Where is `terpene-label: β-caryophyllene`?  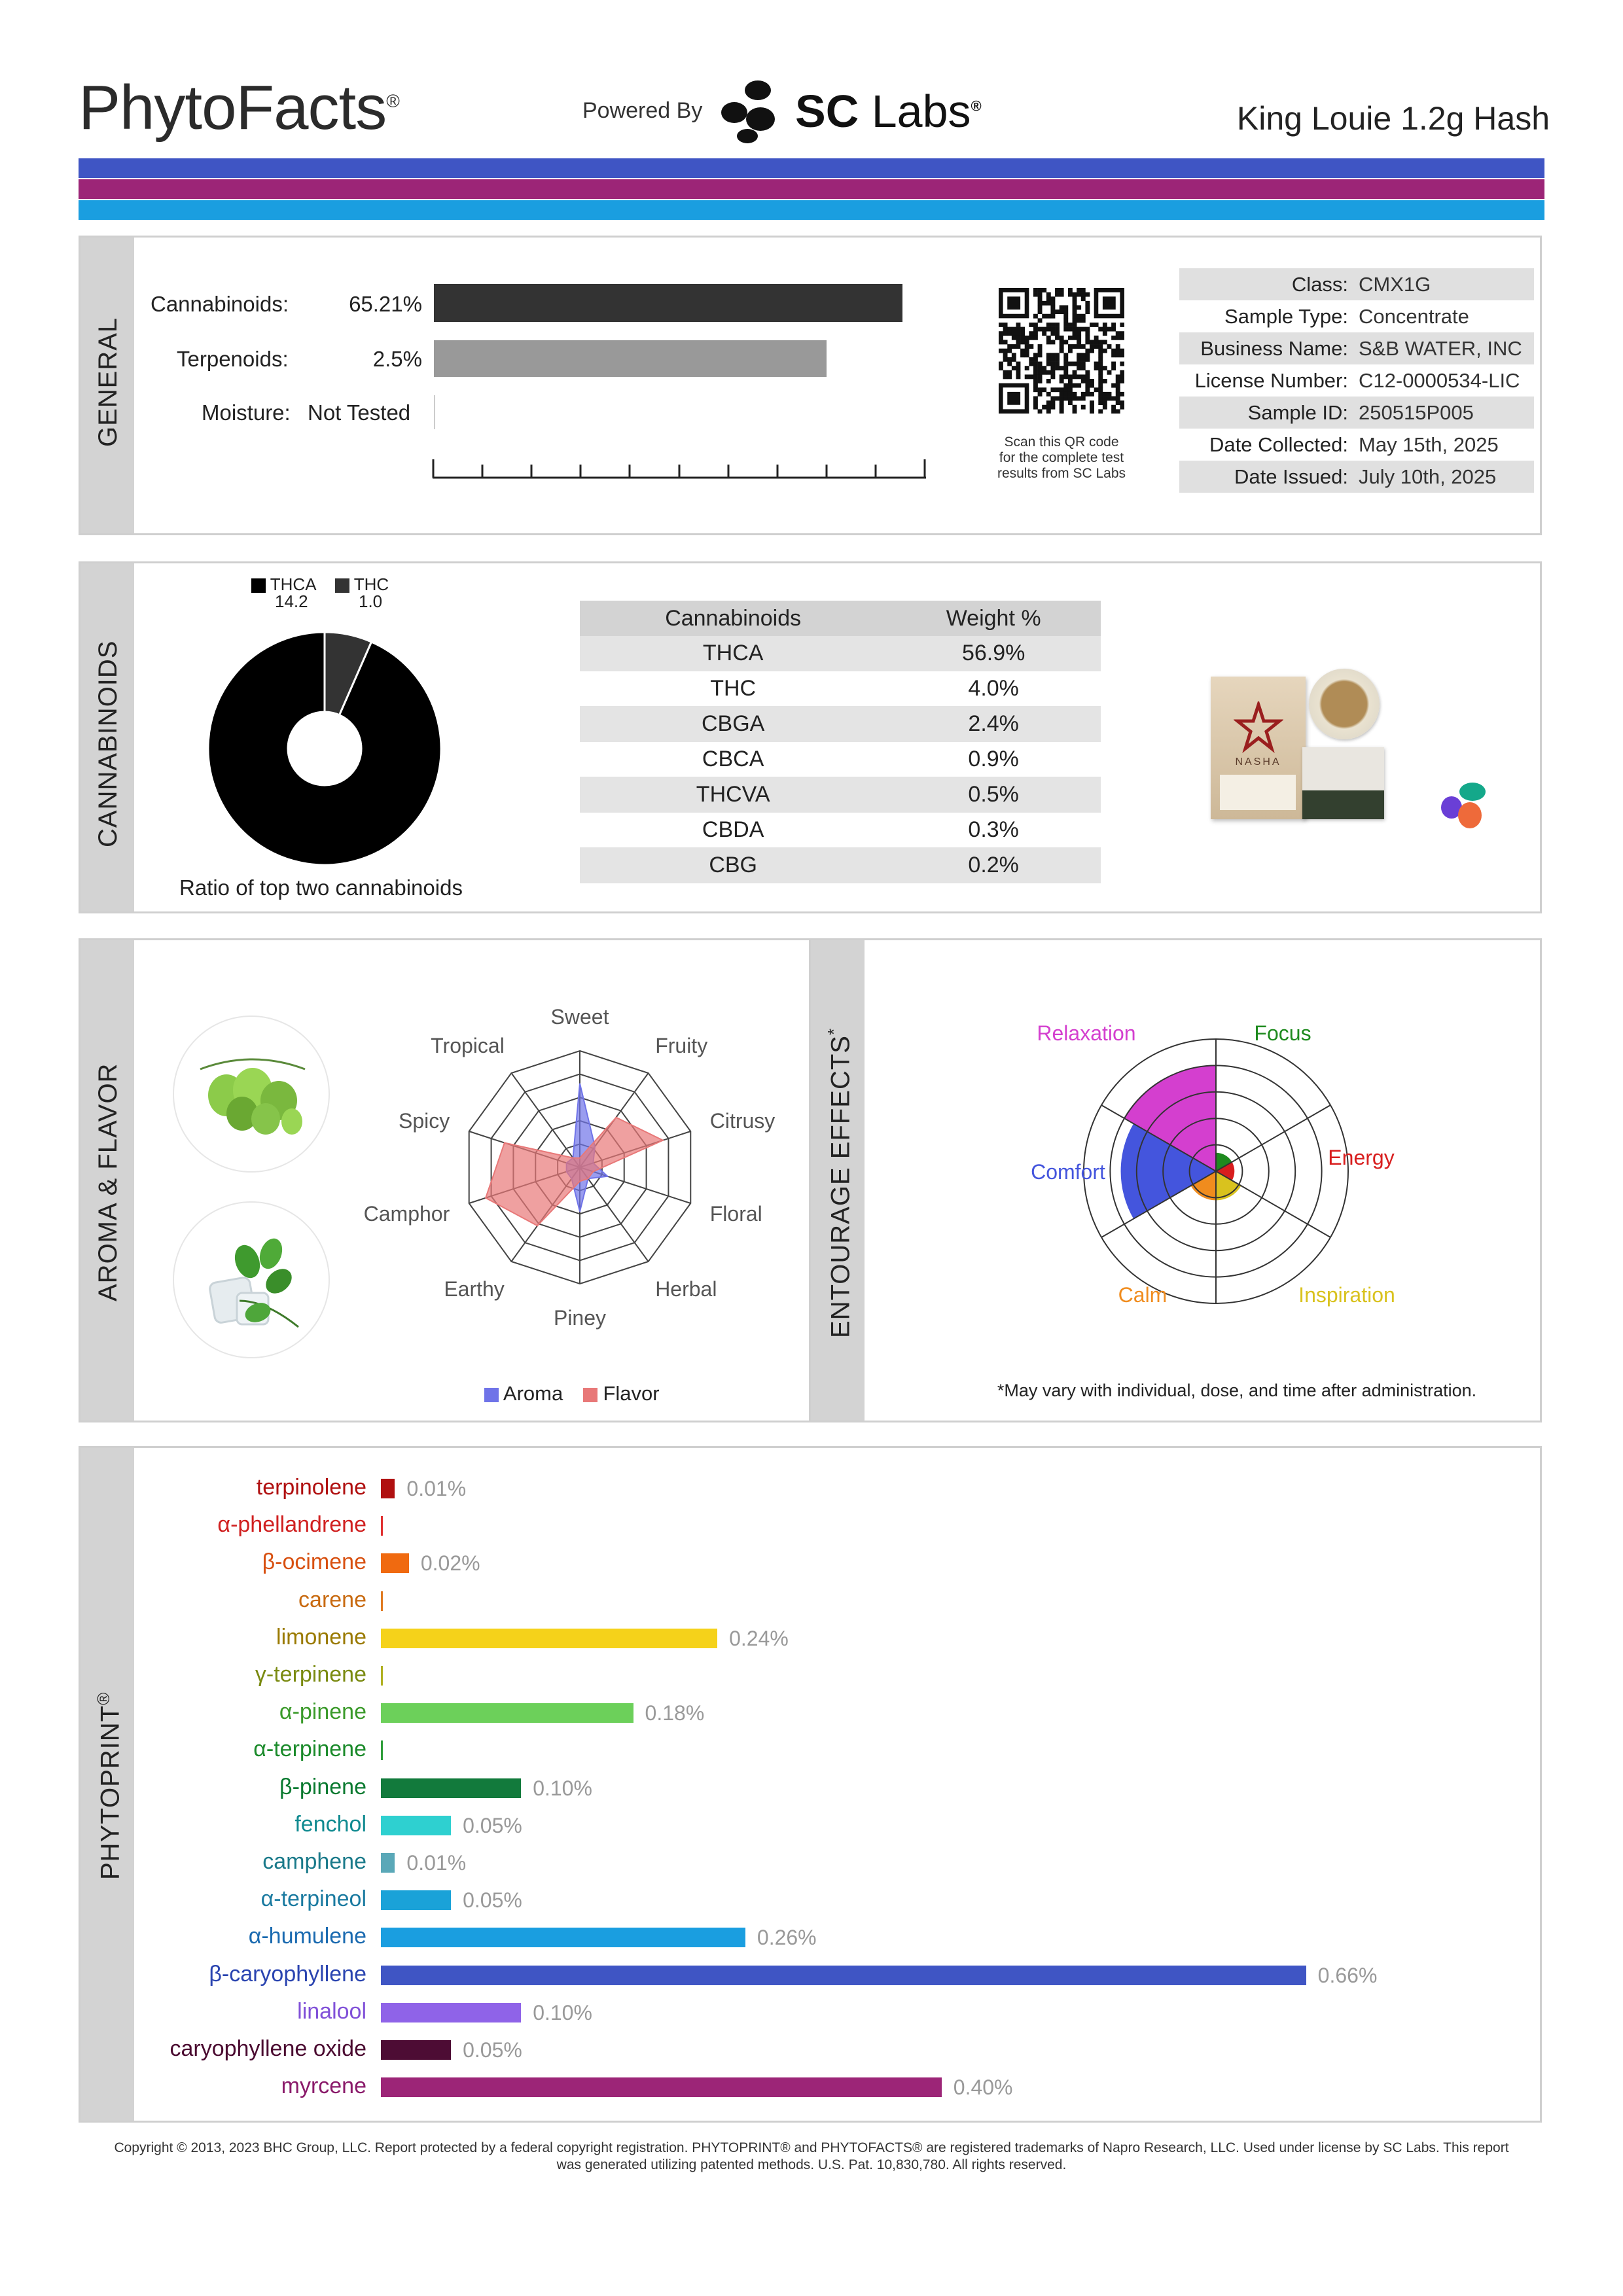 terpene-label: β-caryophyllene is located at coordinates (287, 1974).